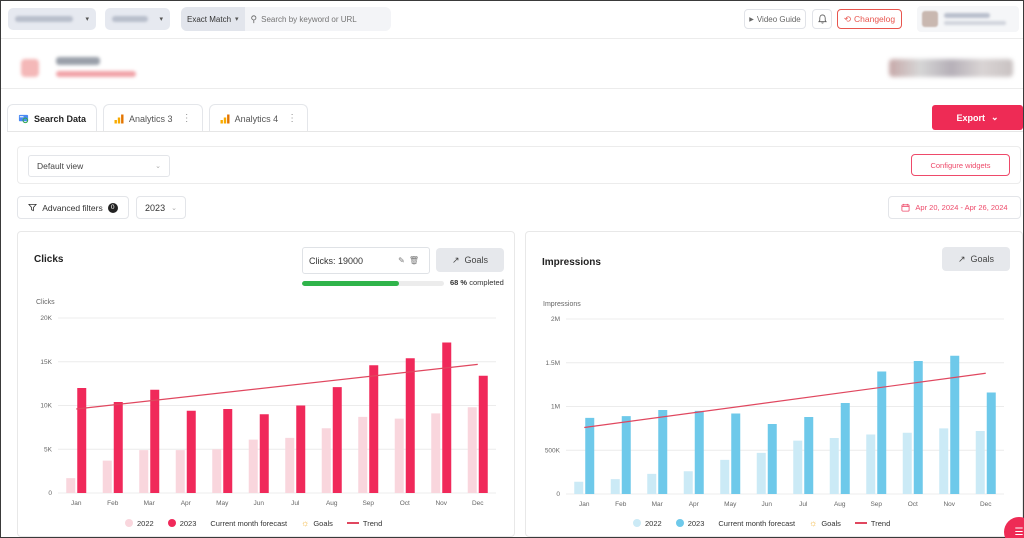 The width and height of the screenshot is (1024, 538). Describe the element at coordinates (512, 68) in the screenshot. I see `site-header` at that location.